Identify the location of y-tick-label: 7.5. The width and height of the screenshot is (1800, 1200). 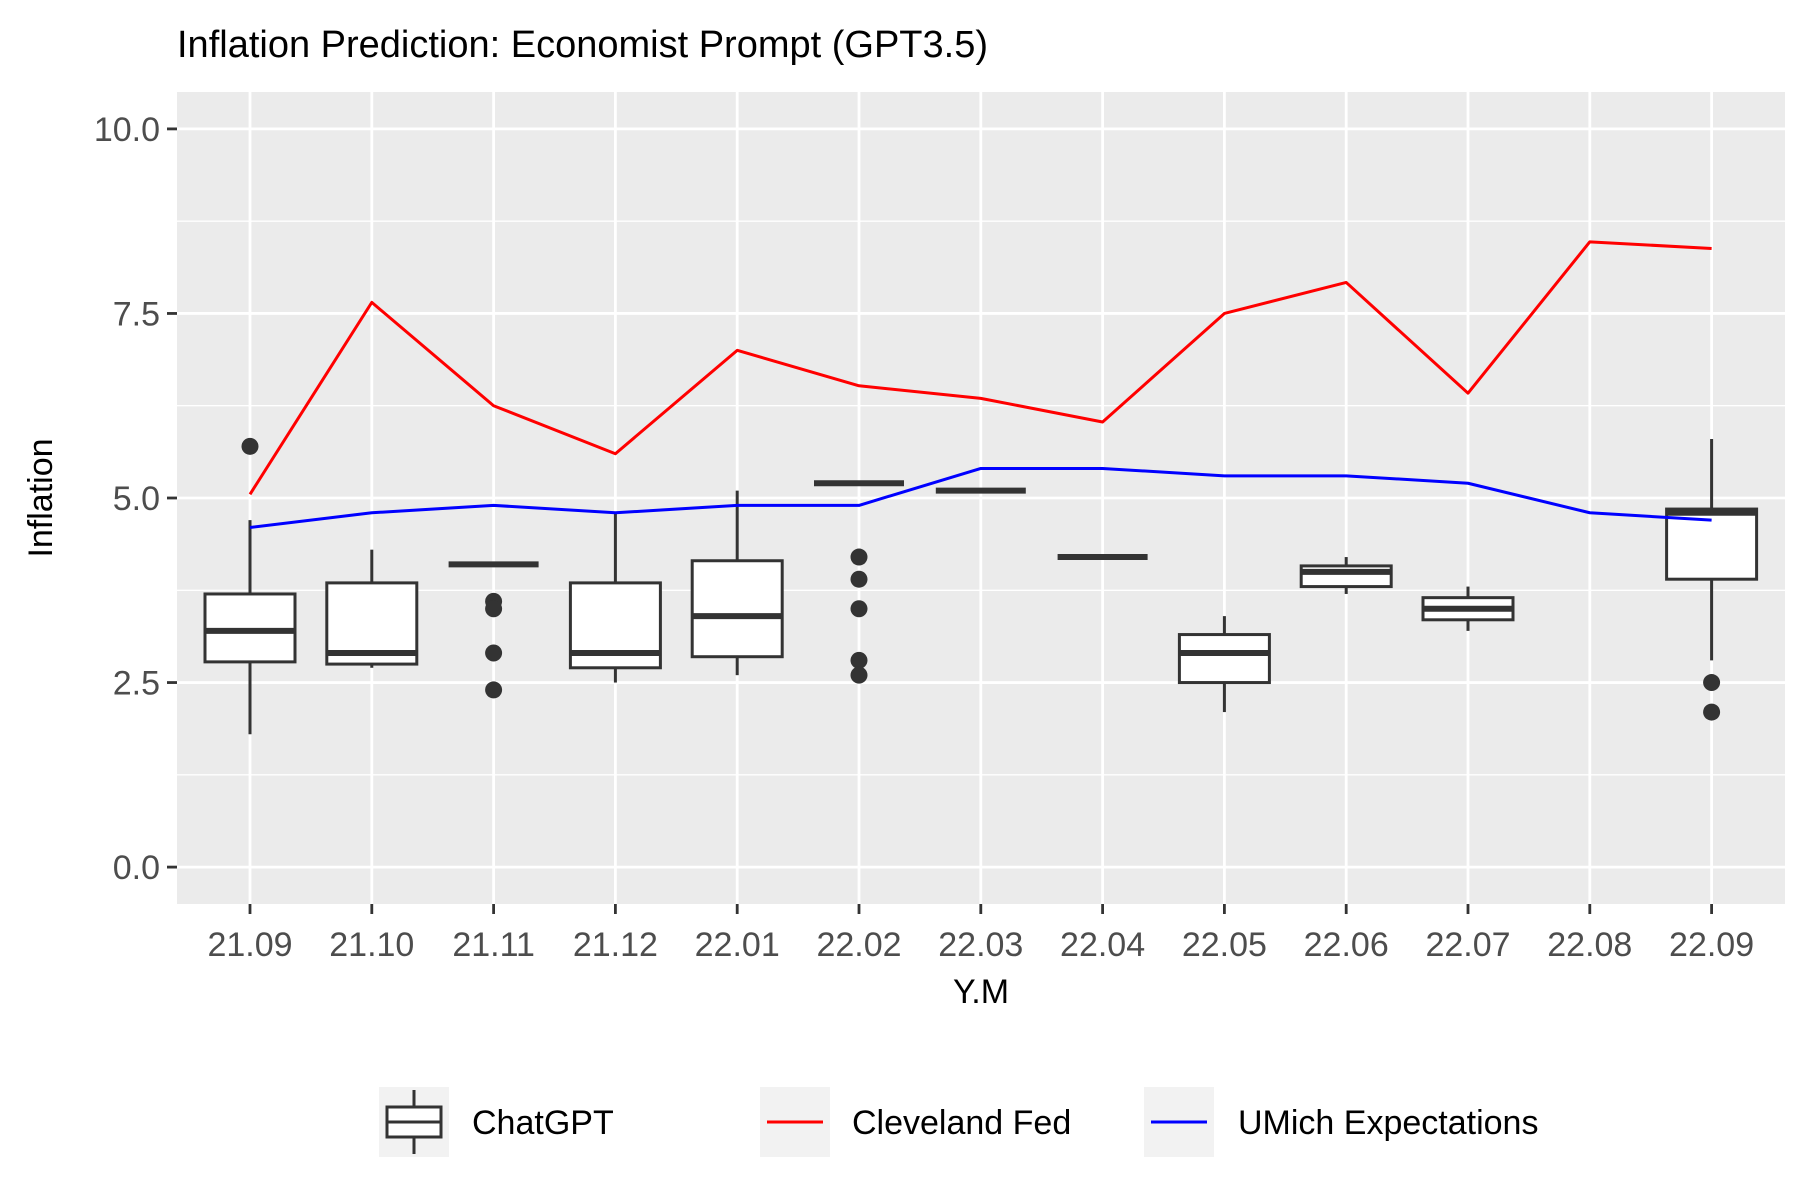
(136, 314).